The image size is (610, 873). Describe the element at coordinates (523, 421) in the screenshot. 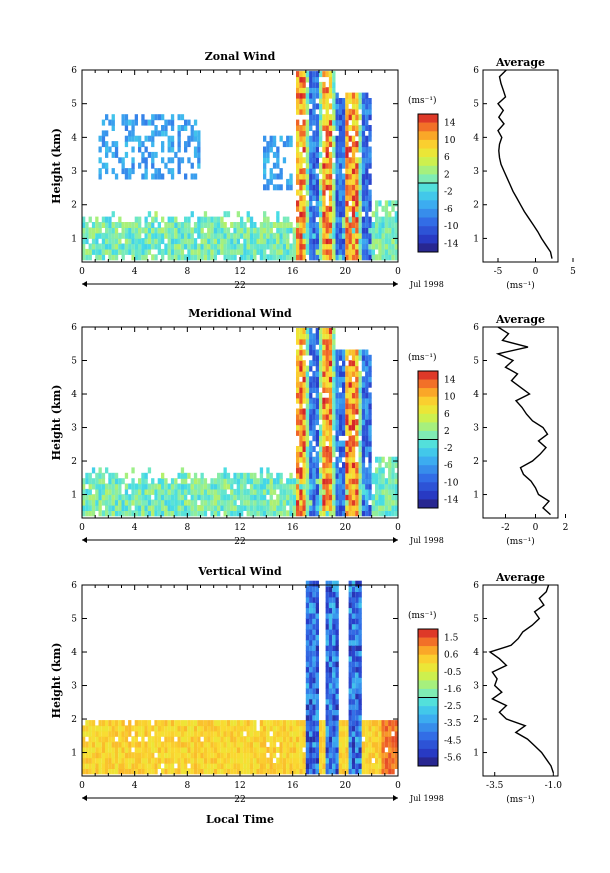

I see `average-profile-line` at that location.